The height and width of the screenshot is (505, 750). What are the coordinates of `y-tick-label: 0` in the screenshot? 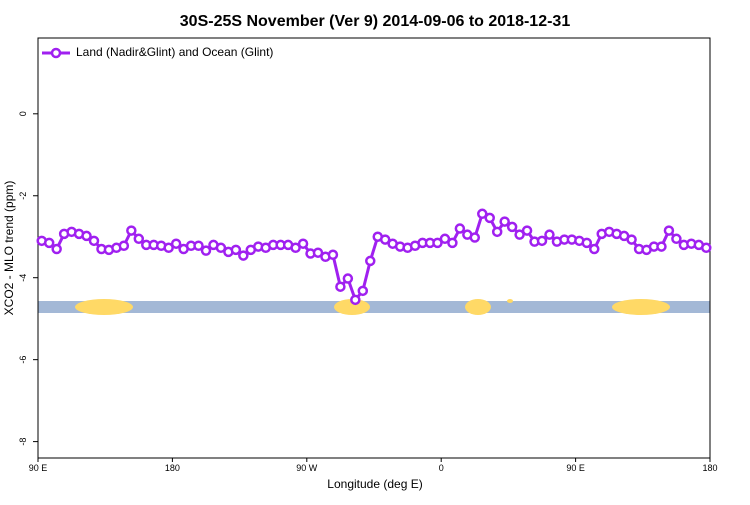 It's located at (23, 113).